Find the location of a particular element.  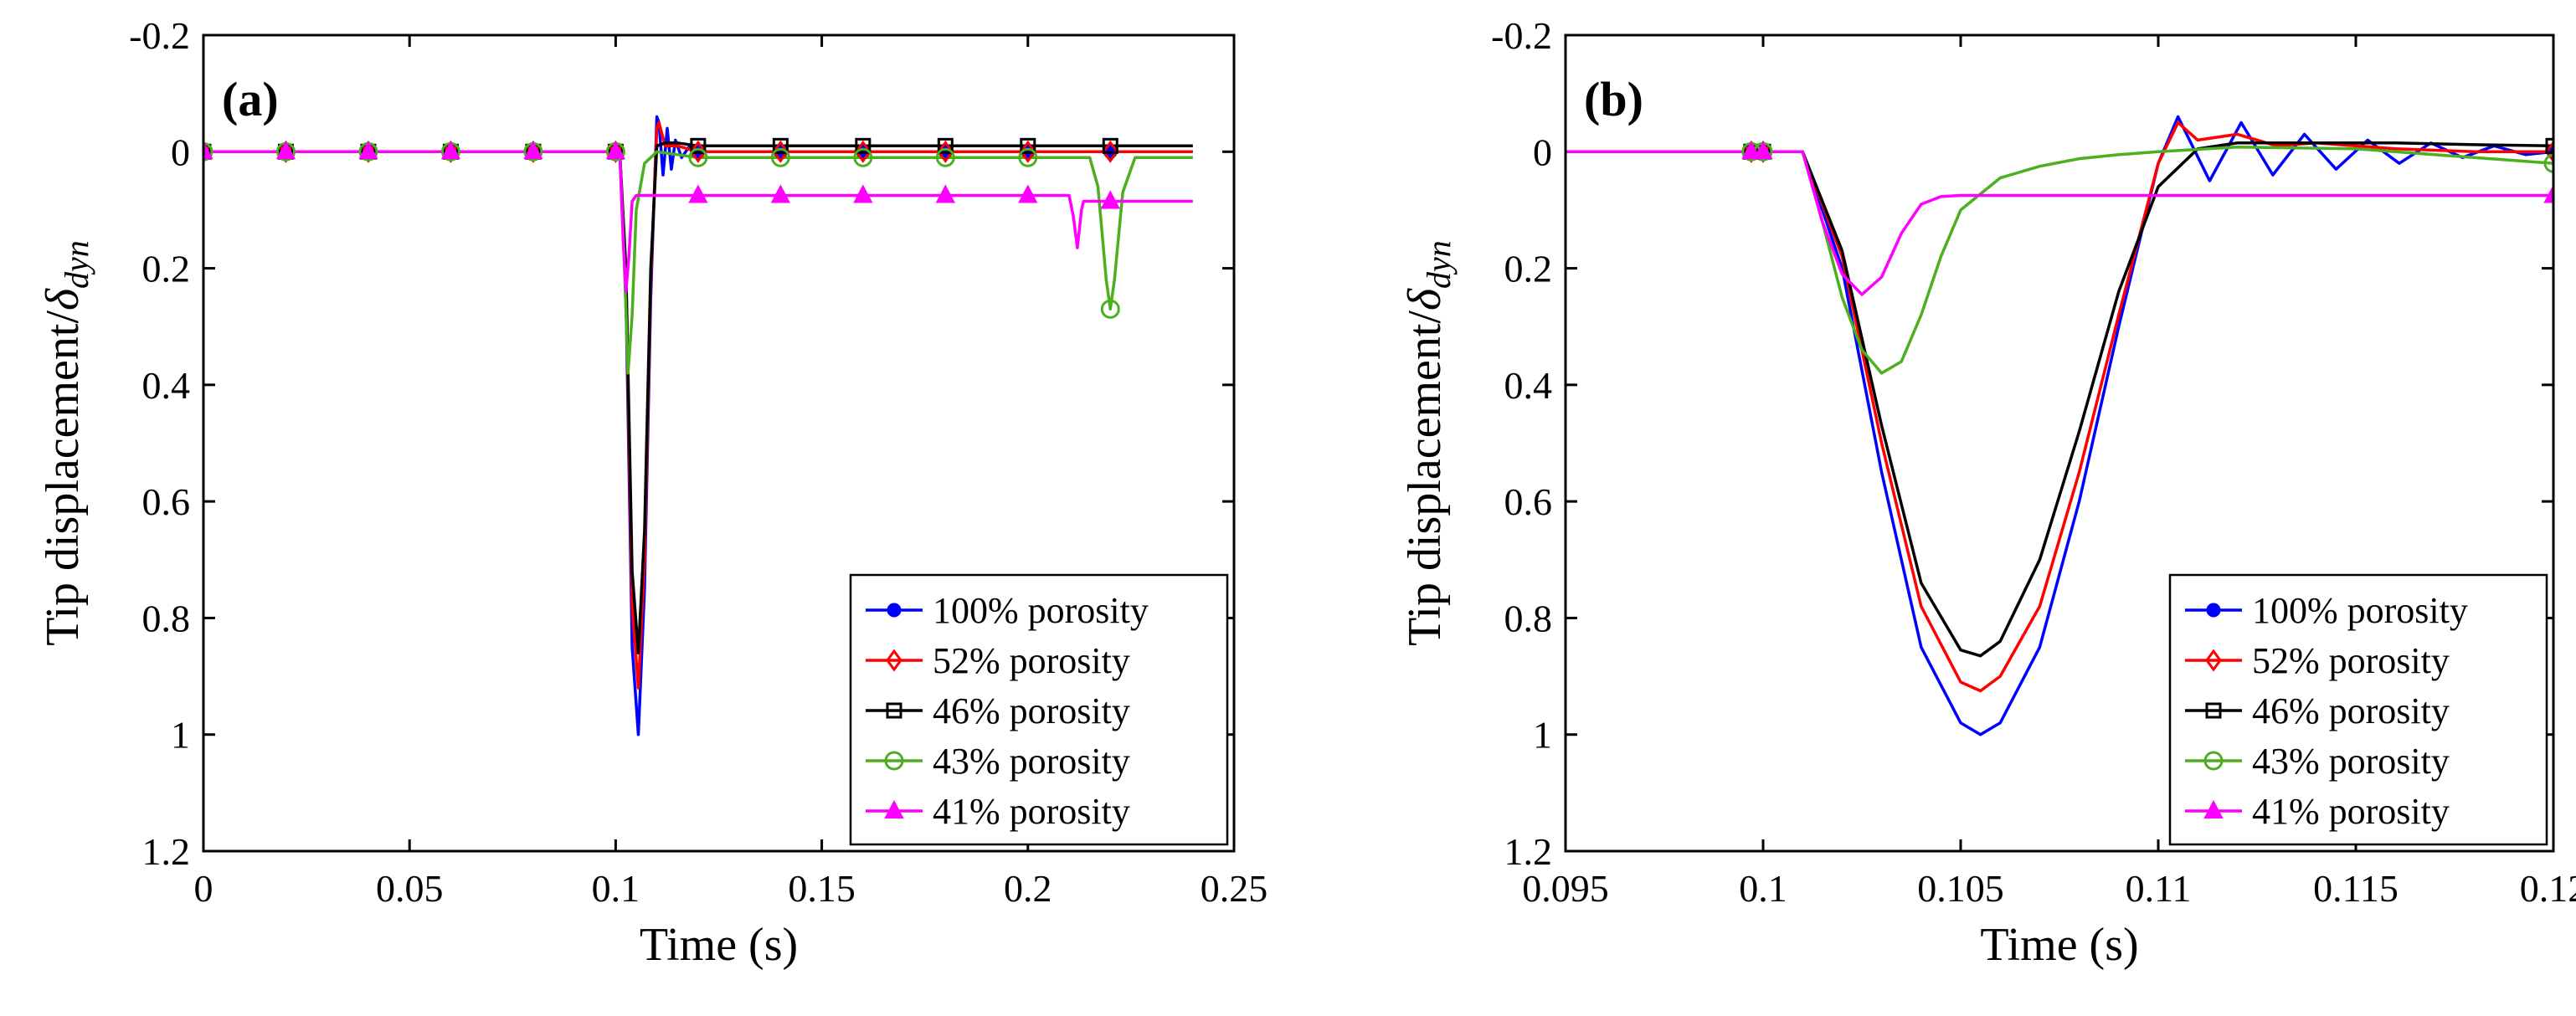

x-tick-label: 0.05 is located at coordinates (410, 889).